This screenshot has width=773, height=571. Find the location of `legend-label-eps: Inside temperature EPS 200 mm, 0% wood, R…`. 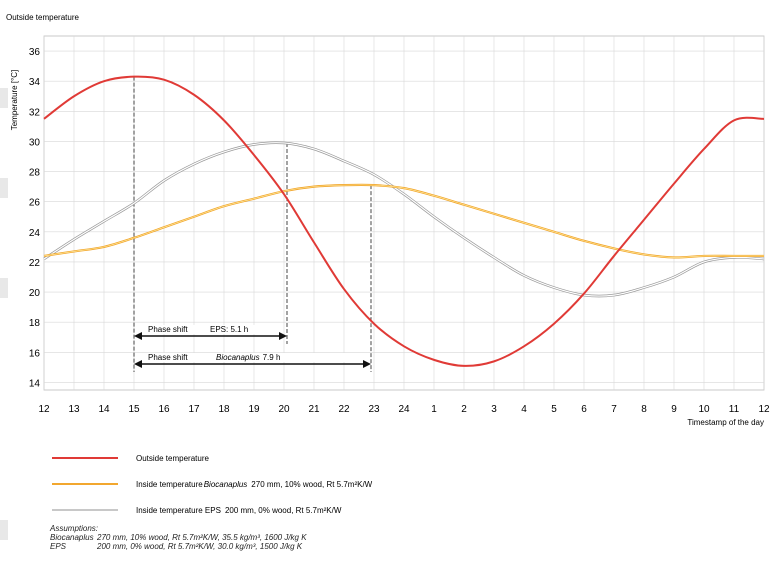

legend-label-eps: Inside temperature EPS 200 mm, 0% wood, R… is located at coordinates (239, 510).